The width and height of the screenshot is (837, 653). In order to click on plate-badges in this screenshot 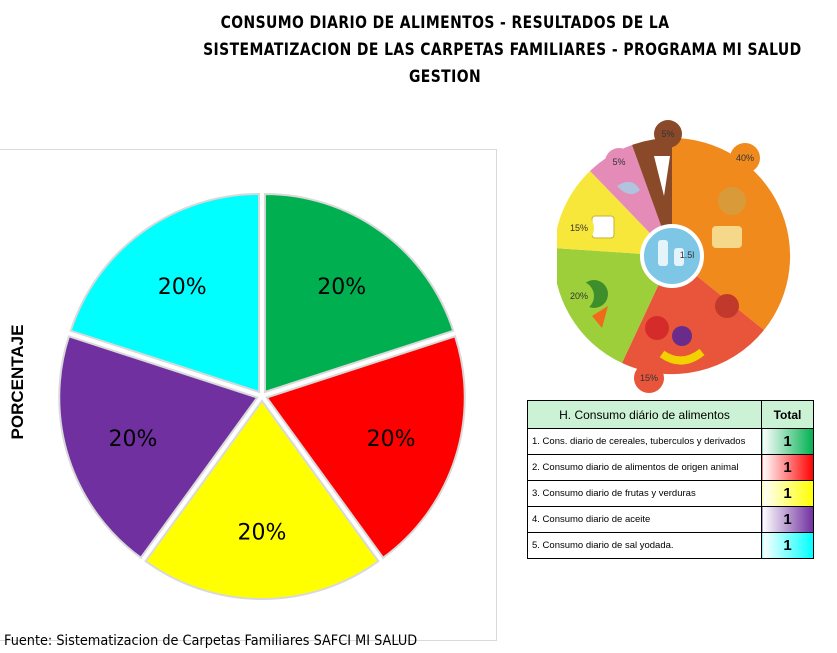, I will do `click(662, 256)`.